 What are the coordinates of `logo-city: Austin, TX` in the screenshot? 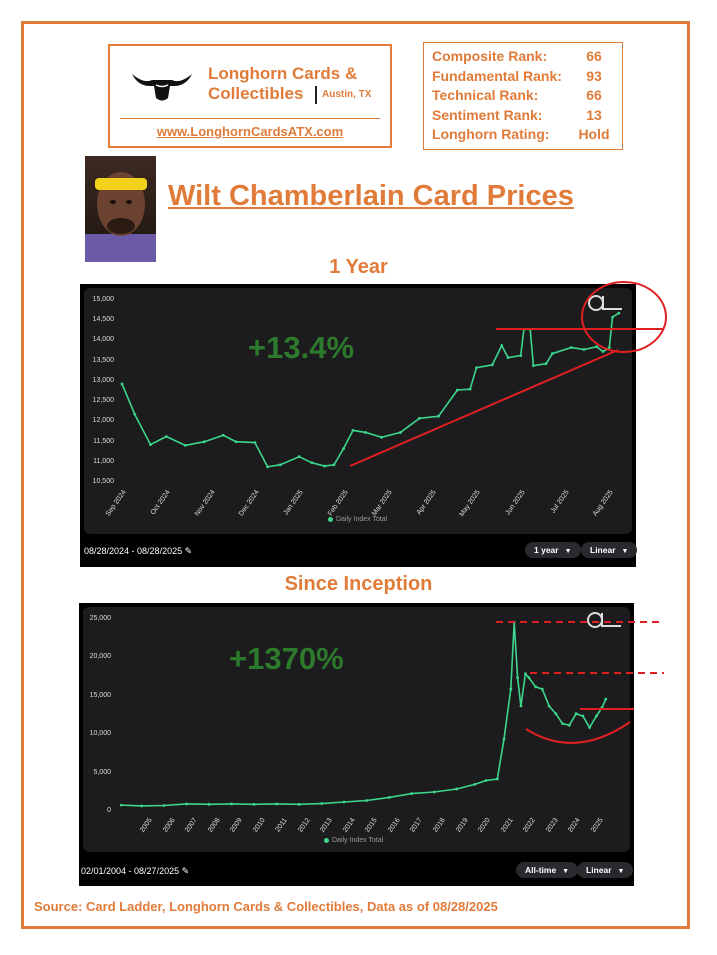 It's located at (347, 94).